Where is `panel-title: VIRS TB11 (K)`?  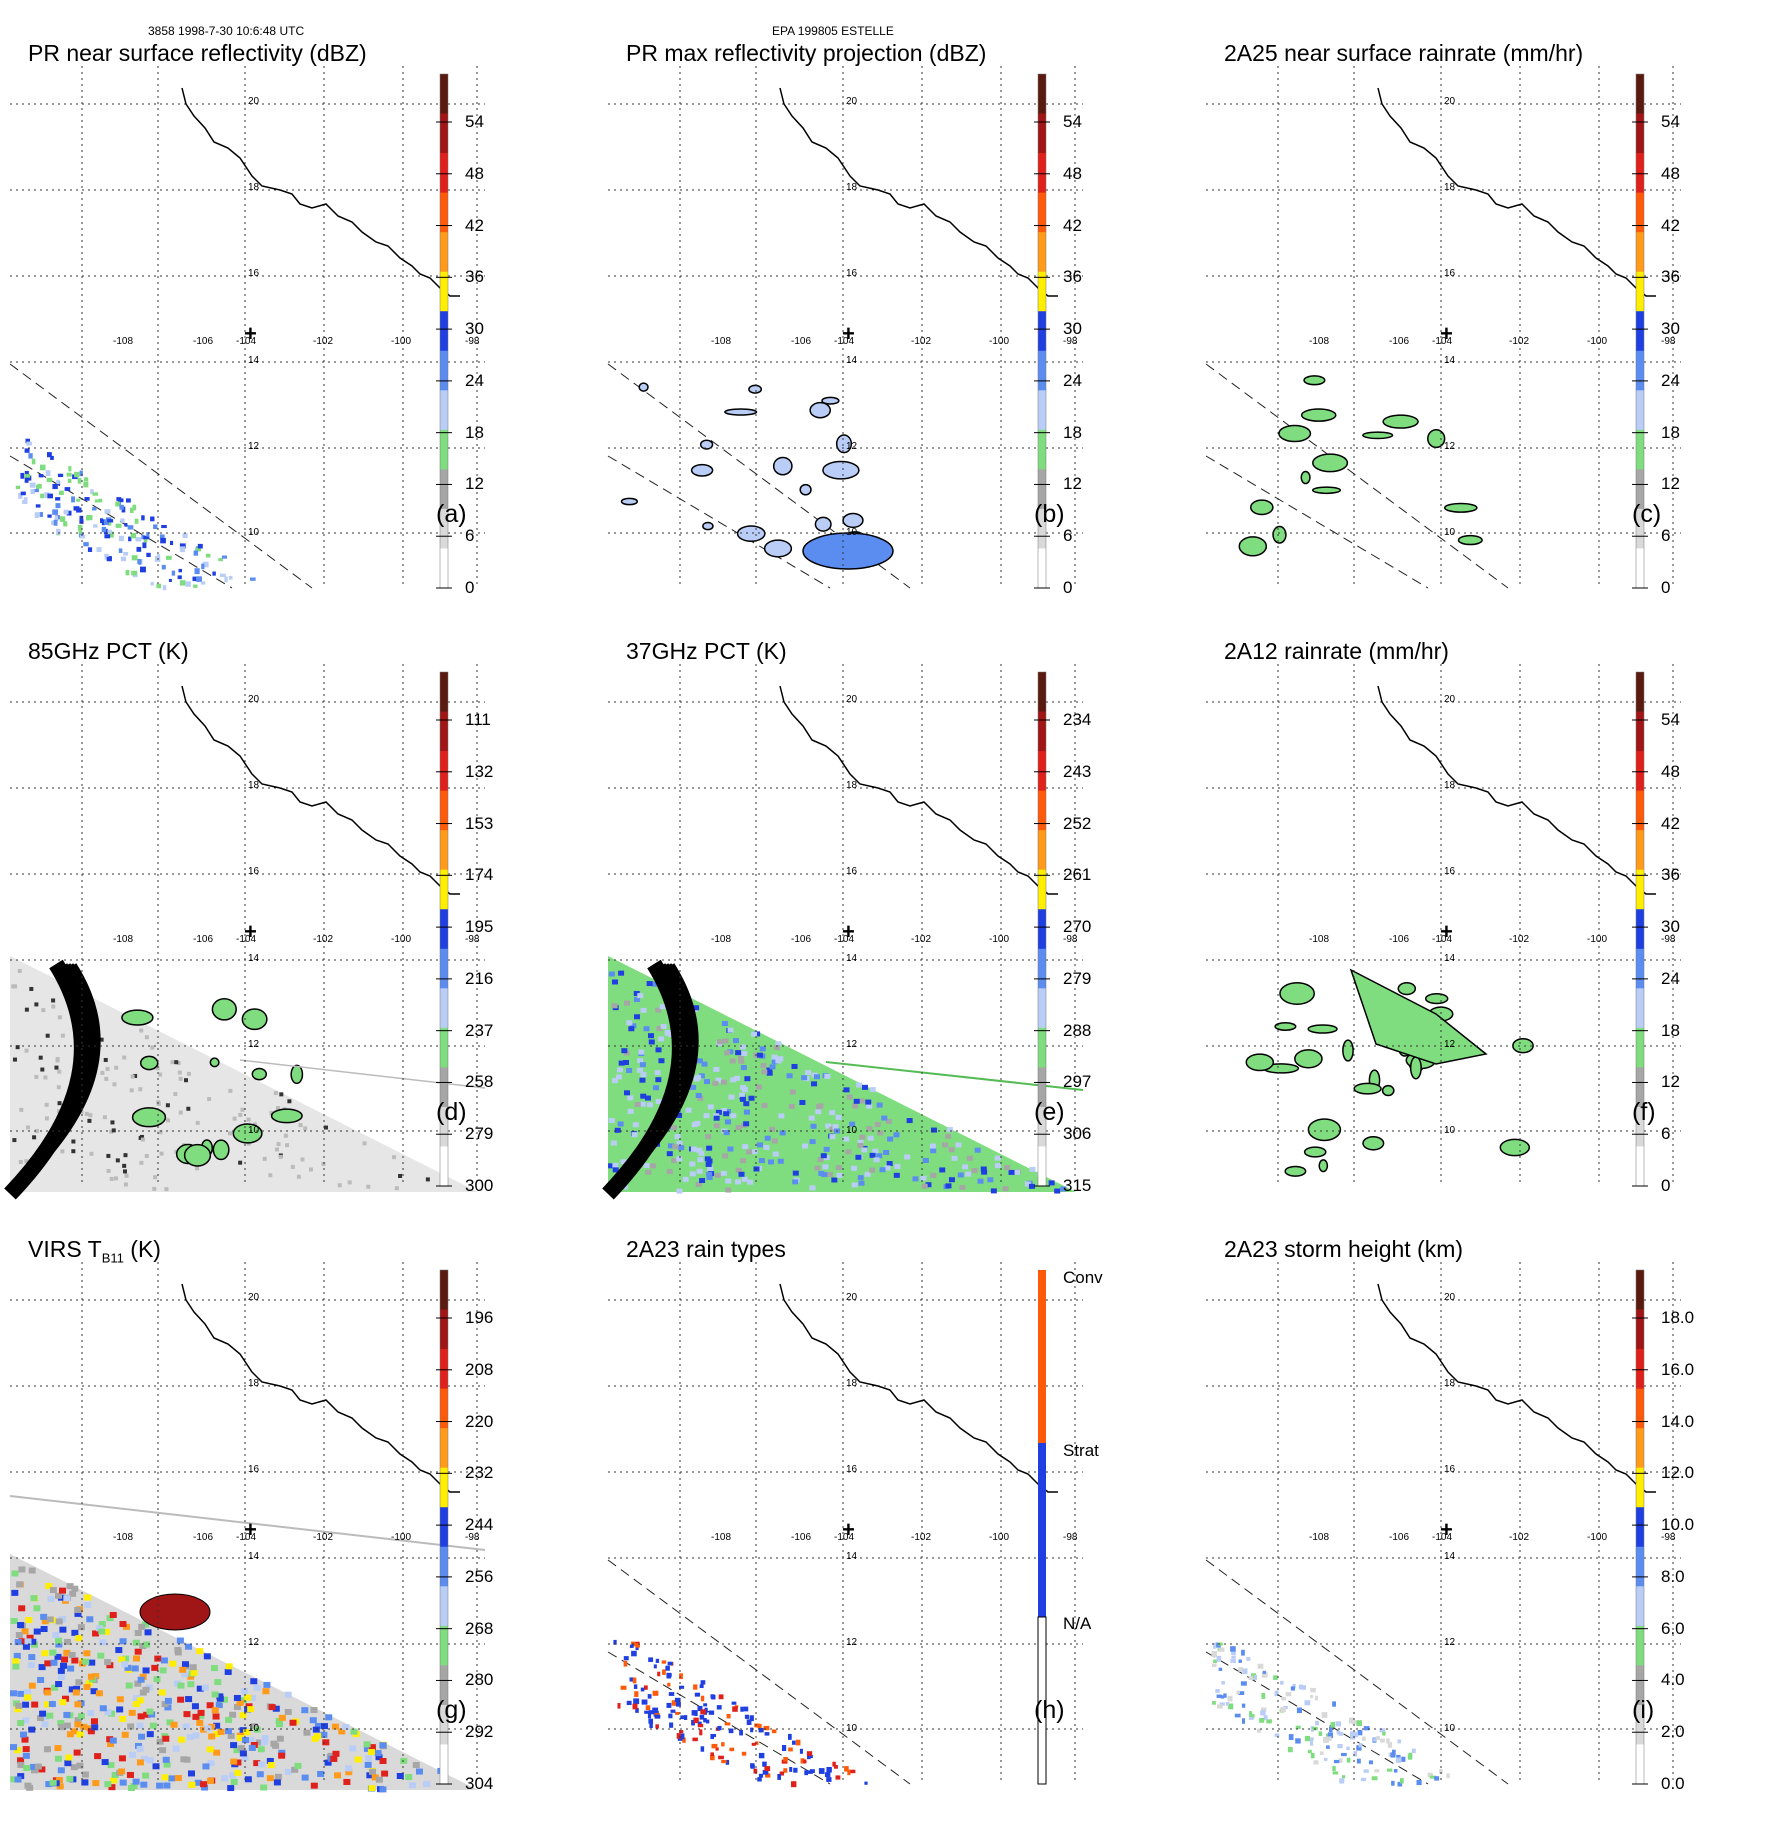 panel-title: VIRS TB11 (K) is located at coordinates (94, 1251).